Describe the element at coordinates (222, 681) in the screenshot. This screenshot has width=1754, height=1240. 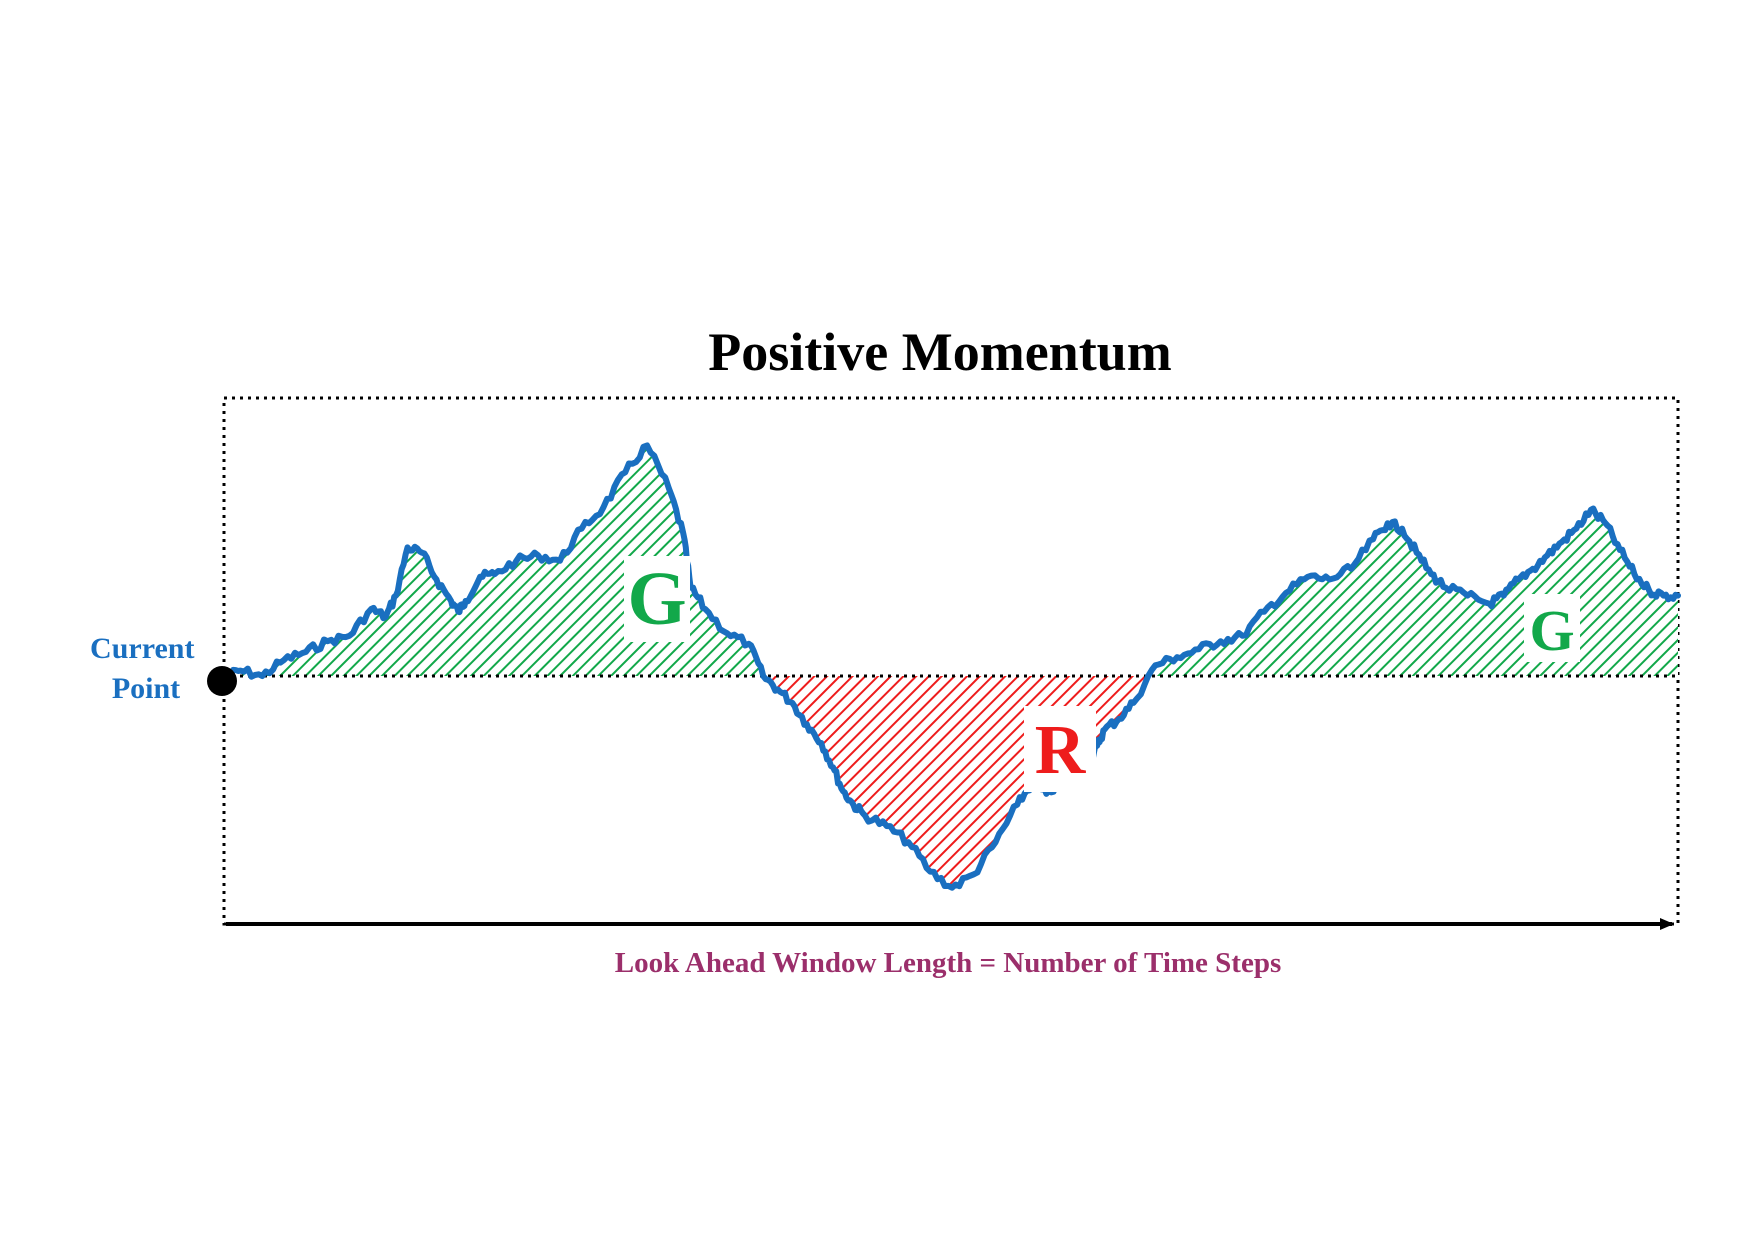
I see `current-point-marker` at that location.